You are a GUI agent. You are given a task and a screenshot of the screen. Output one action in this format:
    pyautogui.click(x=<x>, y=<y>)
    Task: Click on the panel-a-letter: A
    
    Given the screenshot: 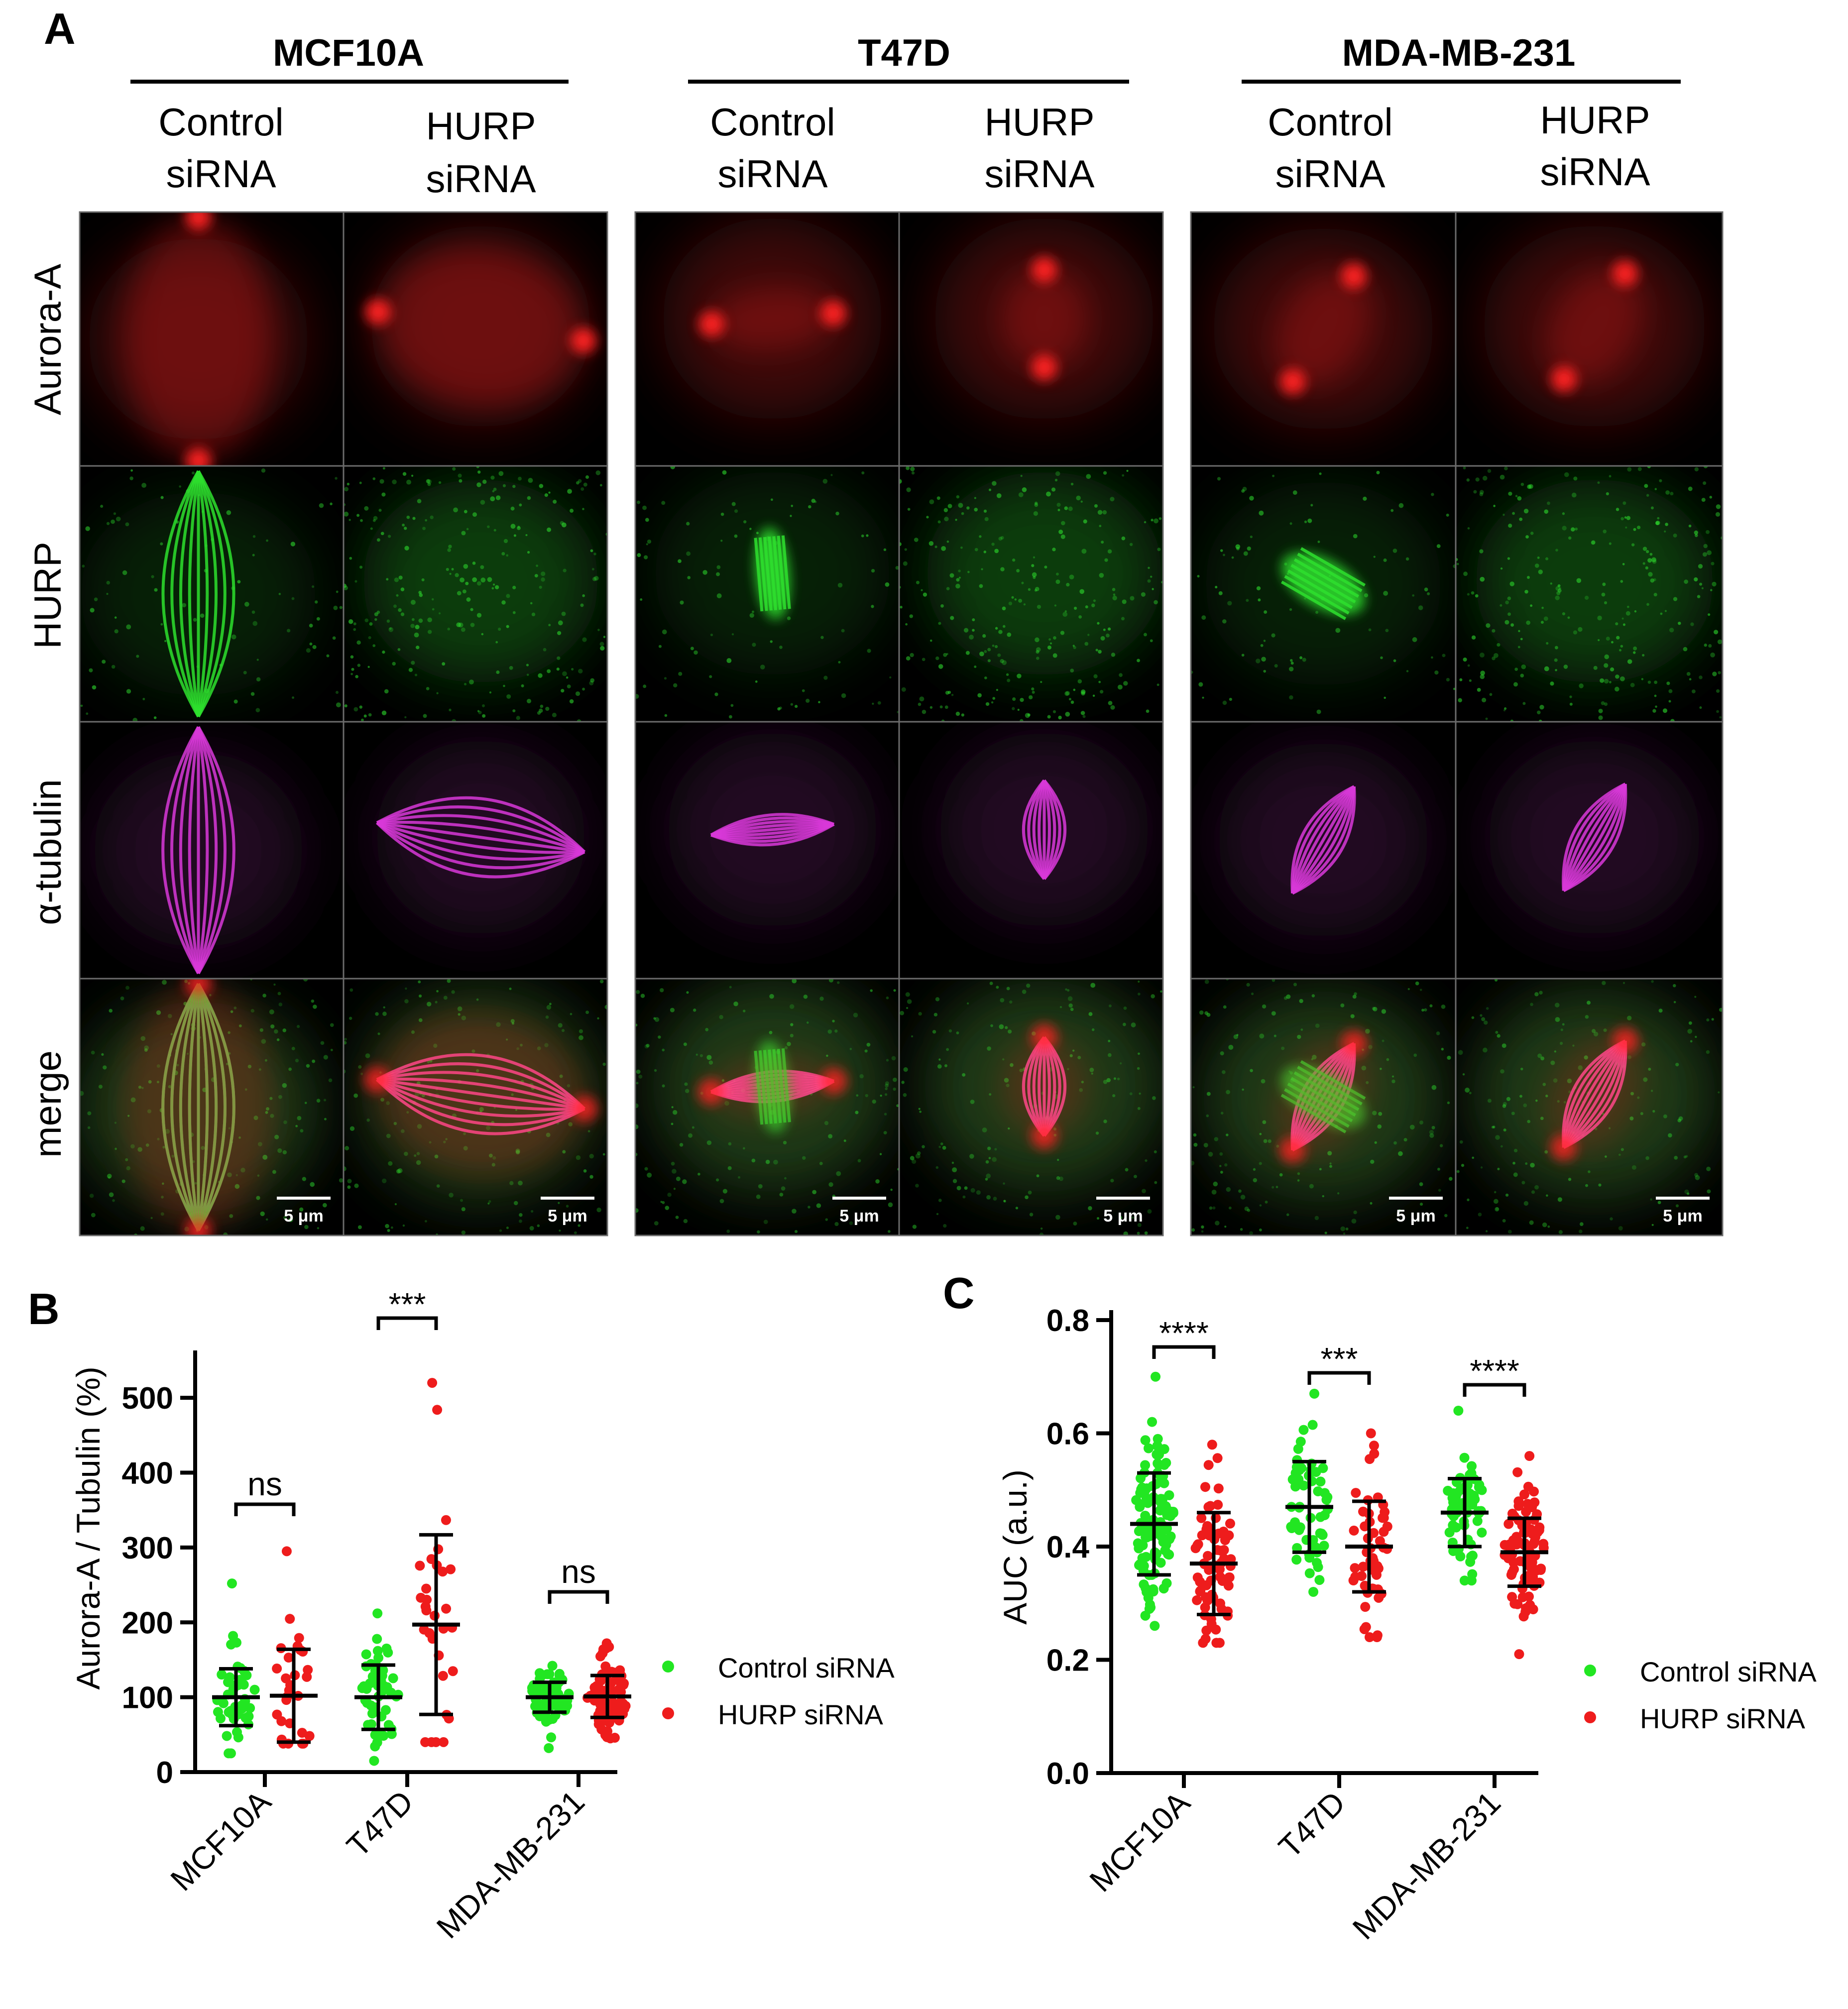 What is the action you would take?
    pyautogui.click(x=60, y=28)
    